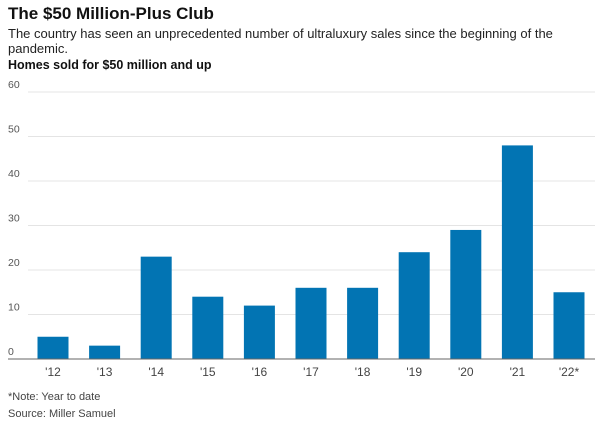 Image resolution: width=600 pixels, height=428 pixels. Describe the element at coordinates (53, 372) in the screenshot. I see `x-tick-label: '12` at that location.